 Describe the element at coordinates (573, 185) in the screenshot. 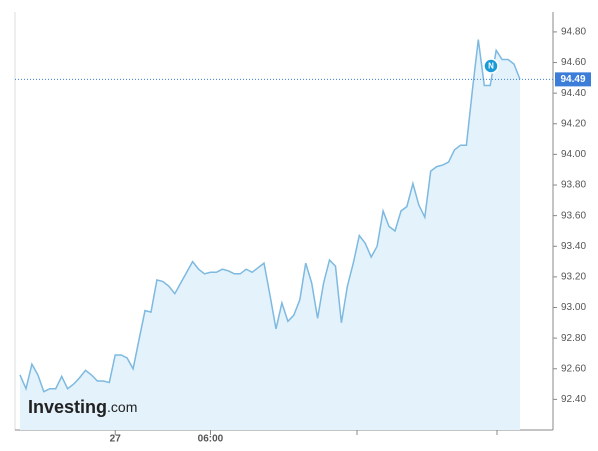

I see `y-tick-label: 93.80` at that location.